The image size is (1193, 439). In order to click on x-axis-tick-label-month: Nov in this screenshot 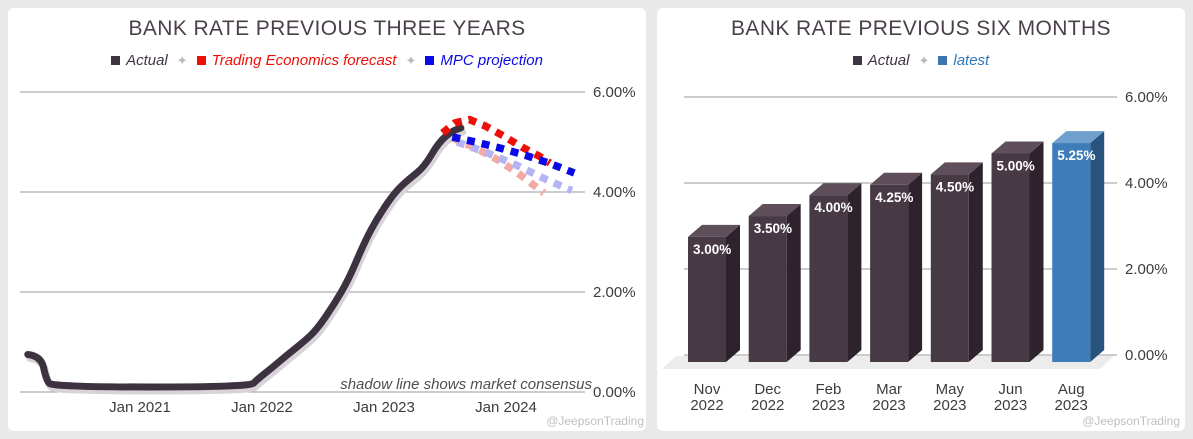, I will do `click(707, 389)`.